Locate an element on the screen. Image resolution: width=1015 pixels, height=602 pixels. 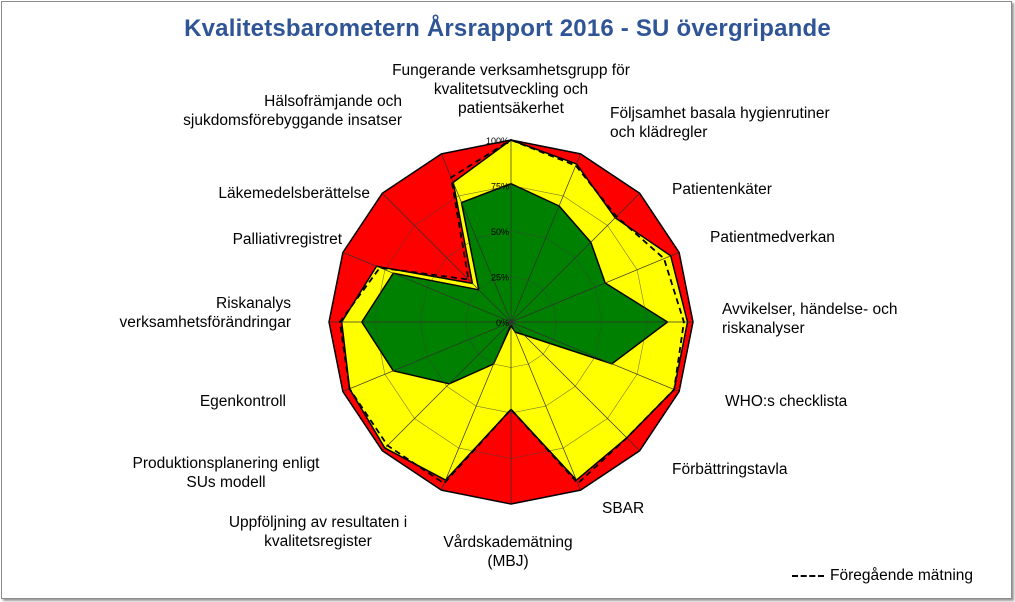
category-label-6: Förbättringstavla is located at coordinates (730, 469).